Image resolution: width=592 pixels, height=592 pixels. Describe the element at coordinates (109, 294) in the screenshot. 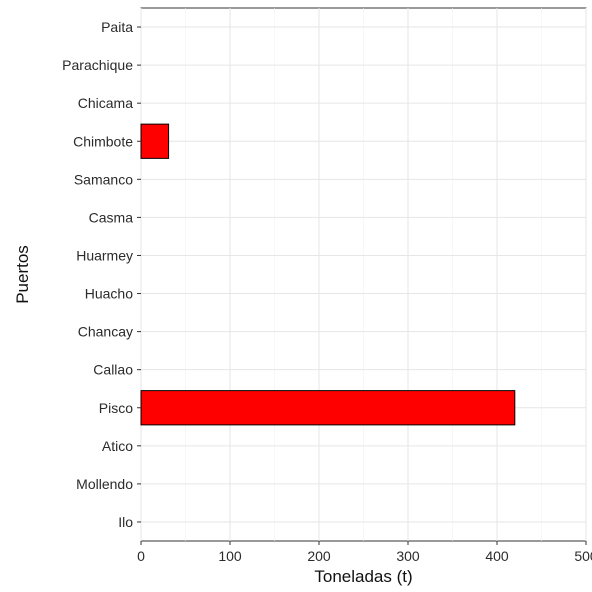

I see `y-tick-label: Huacho` at that location.